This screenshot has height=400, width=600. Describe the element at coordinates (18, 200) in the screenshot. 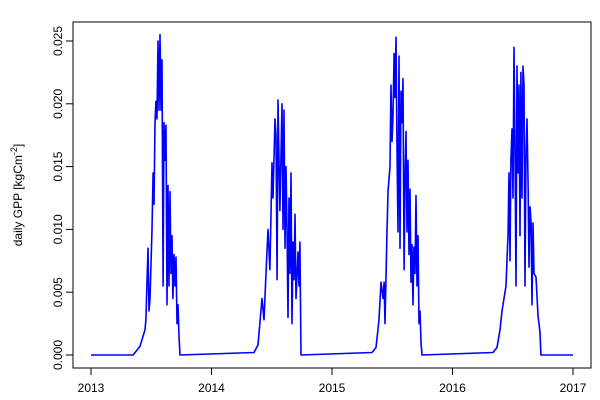

I see `y-axis-label-main: daily GPP [kgCm` at that location.